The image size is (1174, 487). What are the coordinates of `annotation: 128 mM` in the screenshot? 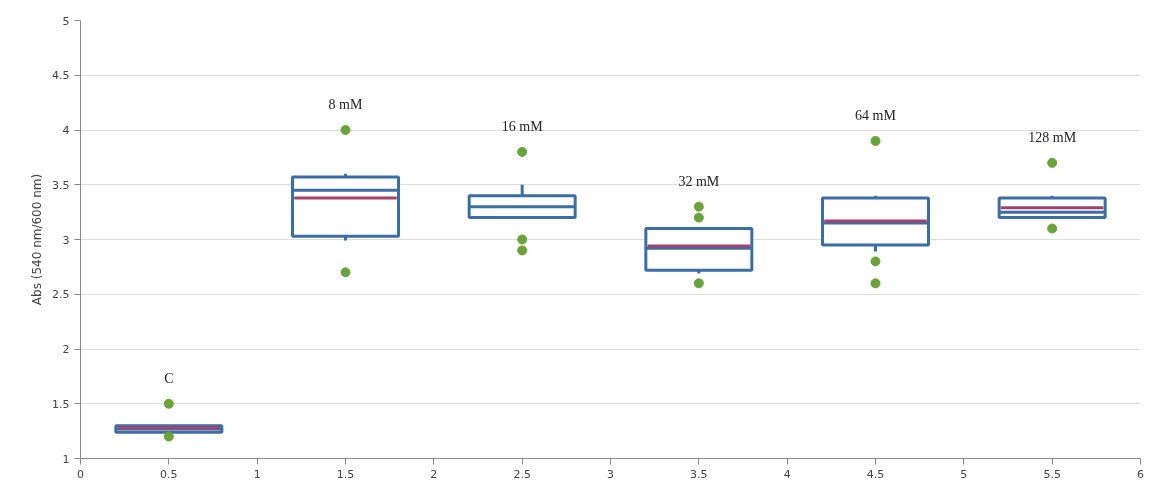 It's located at (1052, 137).